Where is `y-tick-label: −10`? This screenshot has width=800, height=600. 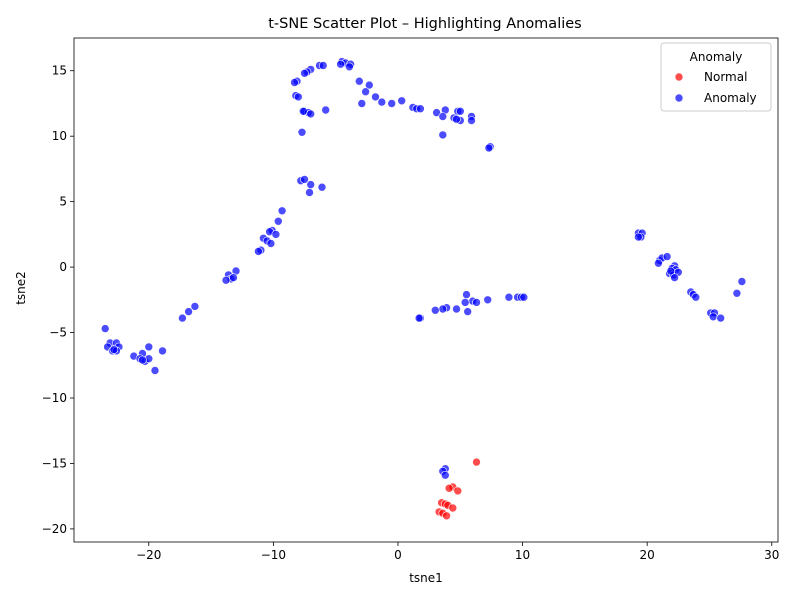 y-tick-label: −10 is located at coordinates (54, 398).